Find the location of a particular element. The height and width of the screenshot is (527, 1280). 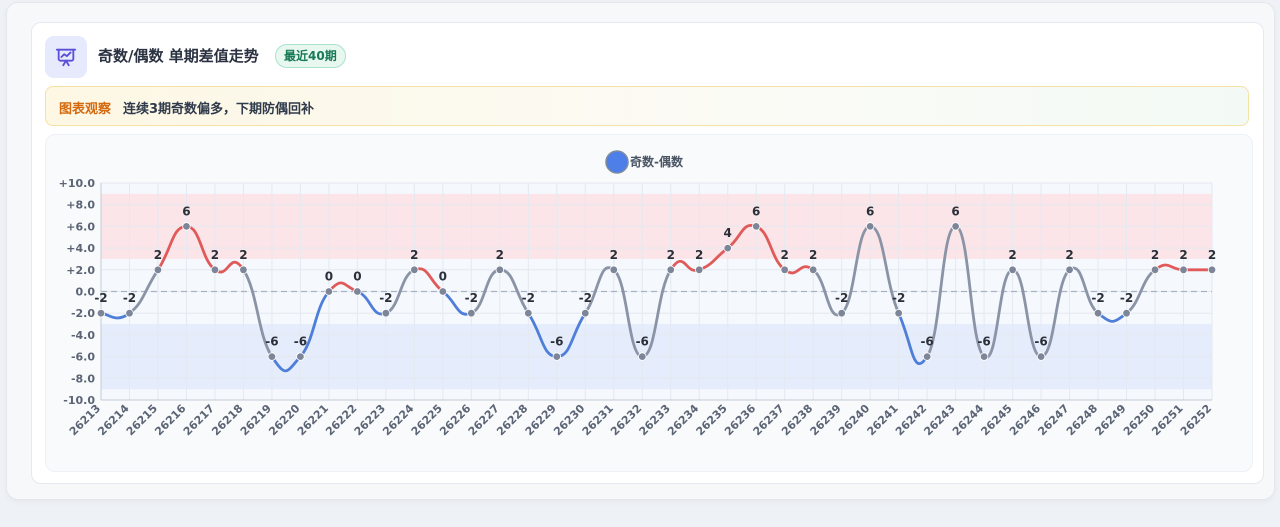

y-tick-label: -2.0 is located at coordinates (83, 313).